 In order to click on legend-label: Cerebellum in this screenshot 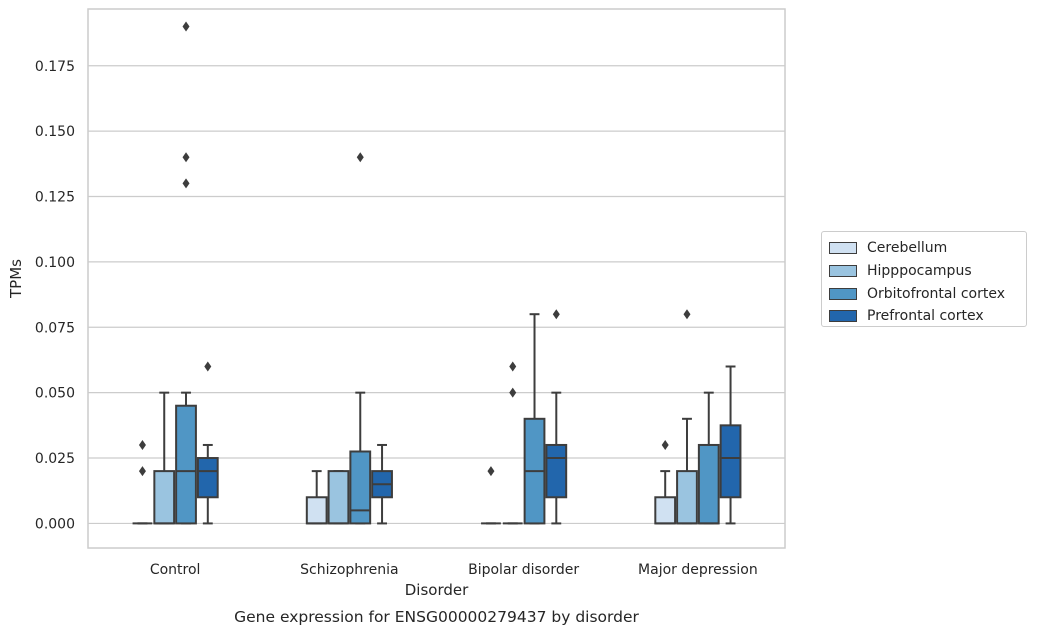, I will do `click(907, 248)`.